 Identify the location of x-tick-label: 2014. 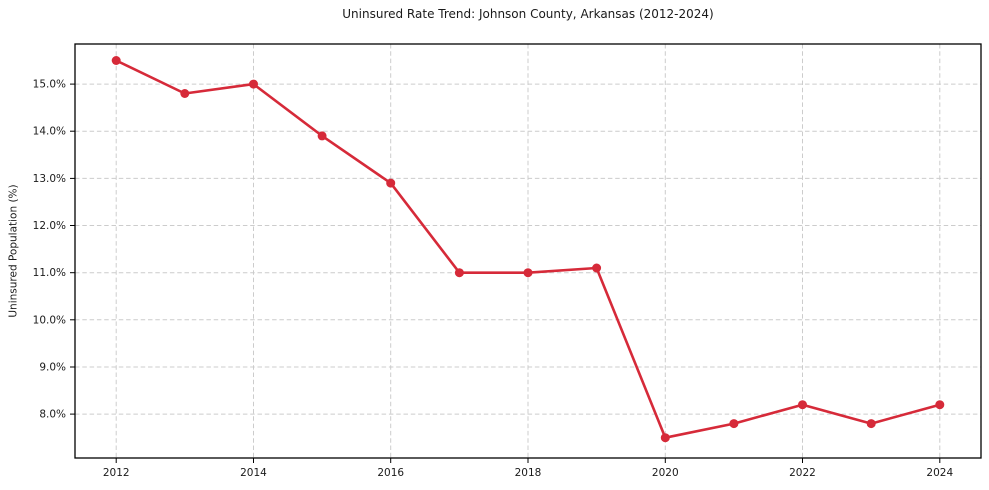
(253, 473).